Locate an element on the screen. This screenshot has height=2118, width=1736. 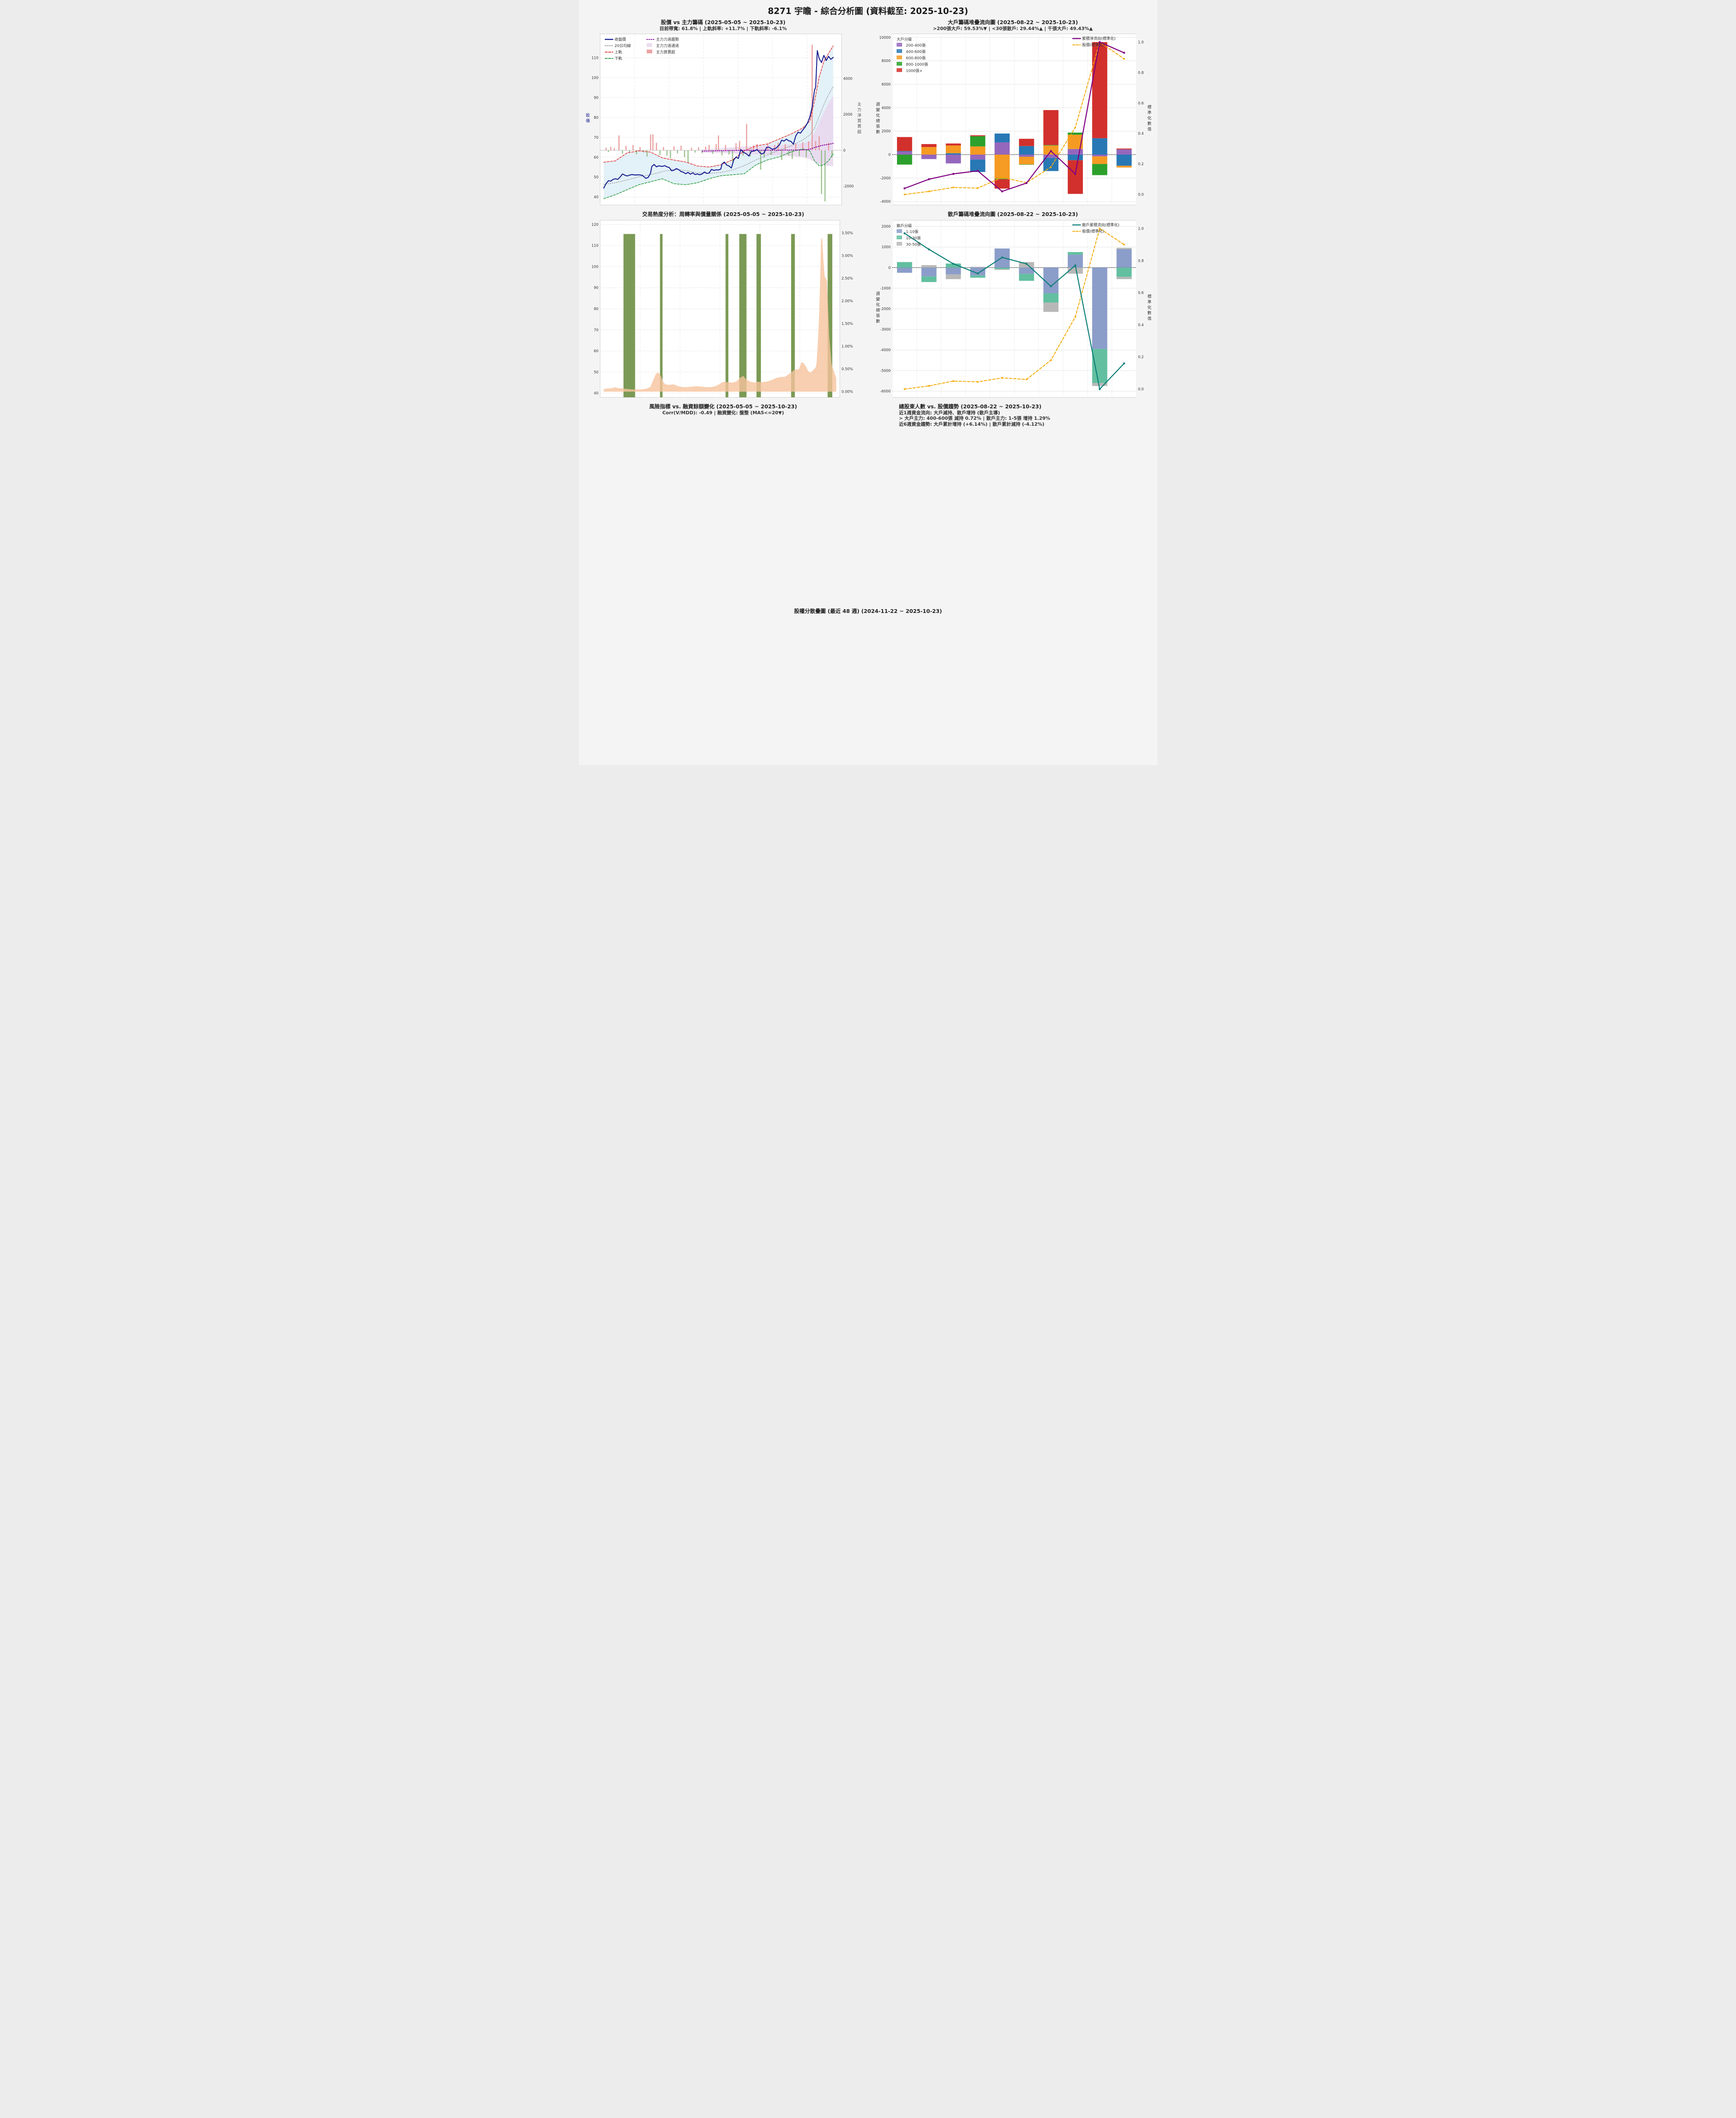
svg-text: 主 is located at coordinates (859, 104).